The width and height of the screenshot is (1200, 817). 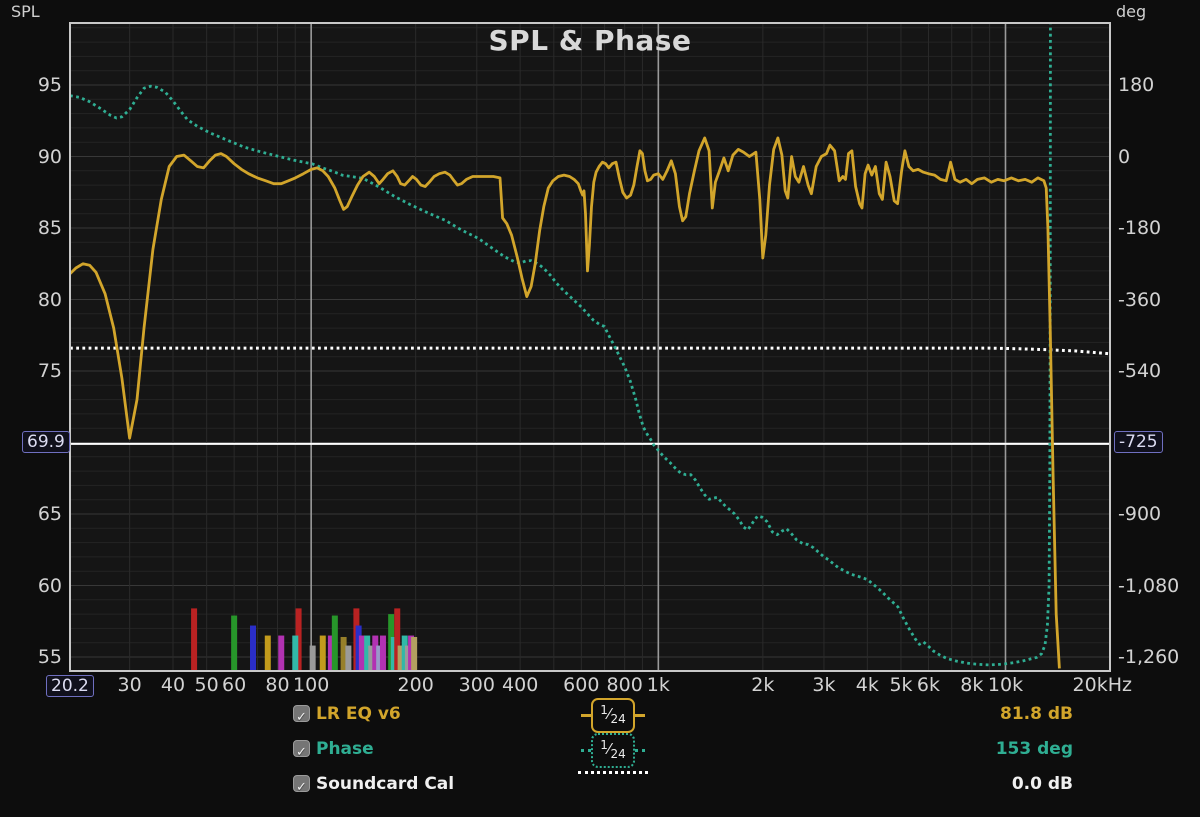 What do you see at coordinates (824, 685) in the screenshot?
I see `frequency-tick-label: 3k` at bounding box center [824, 685].